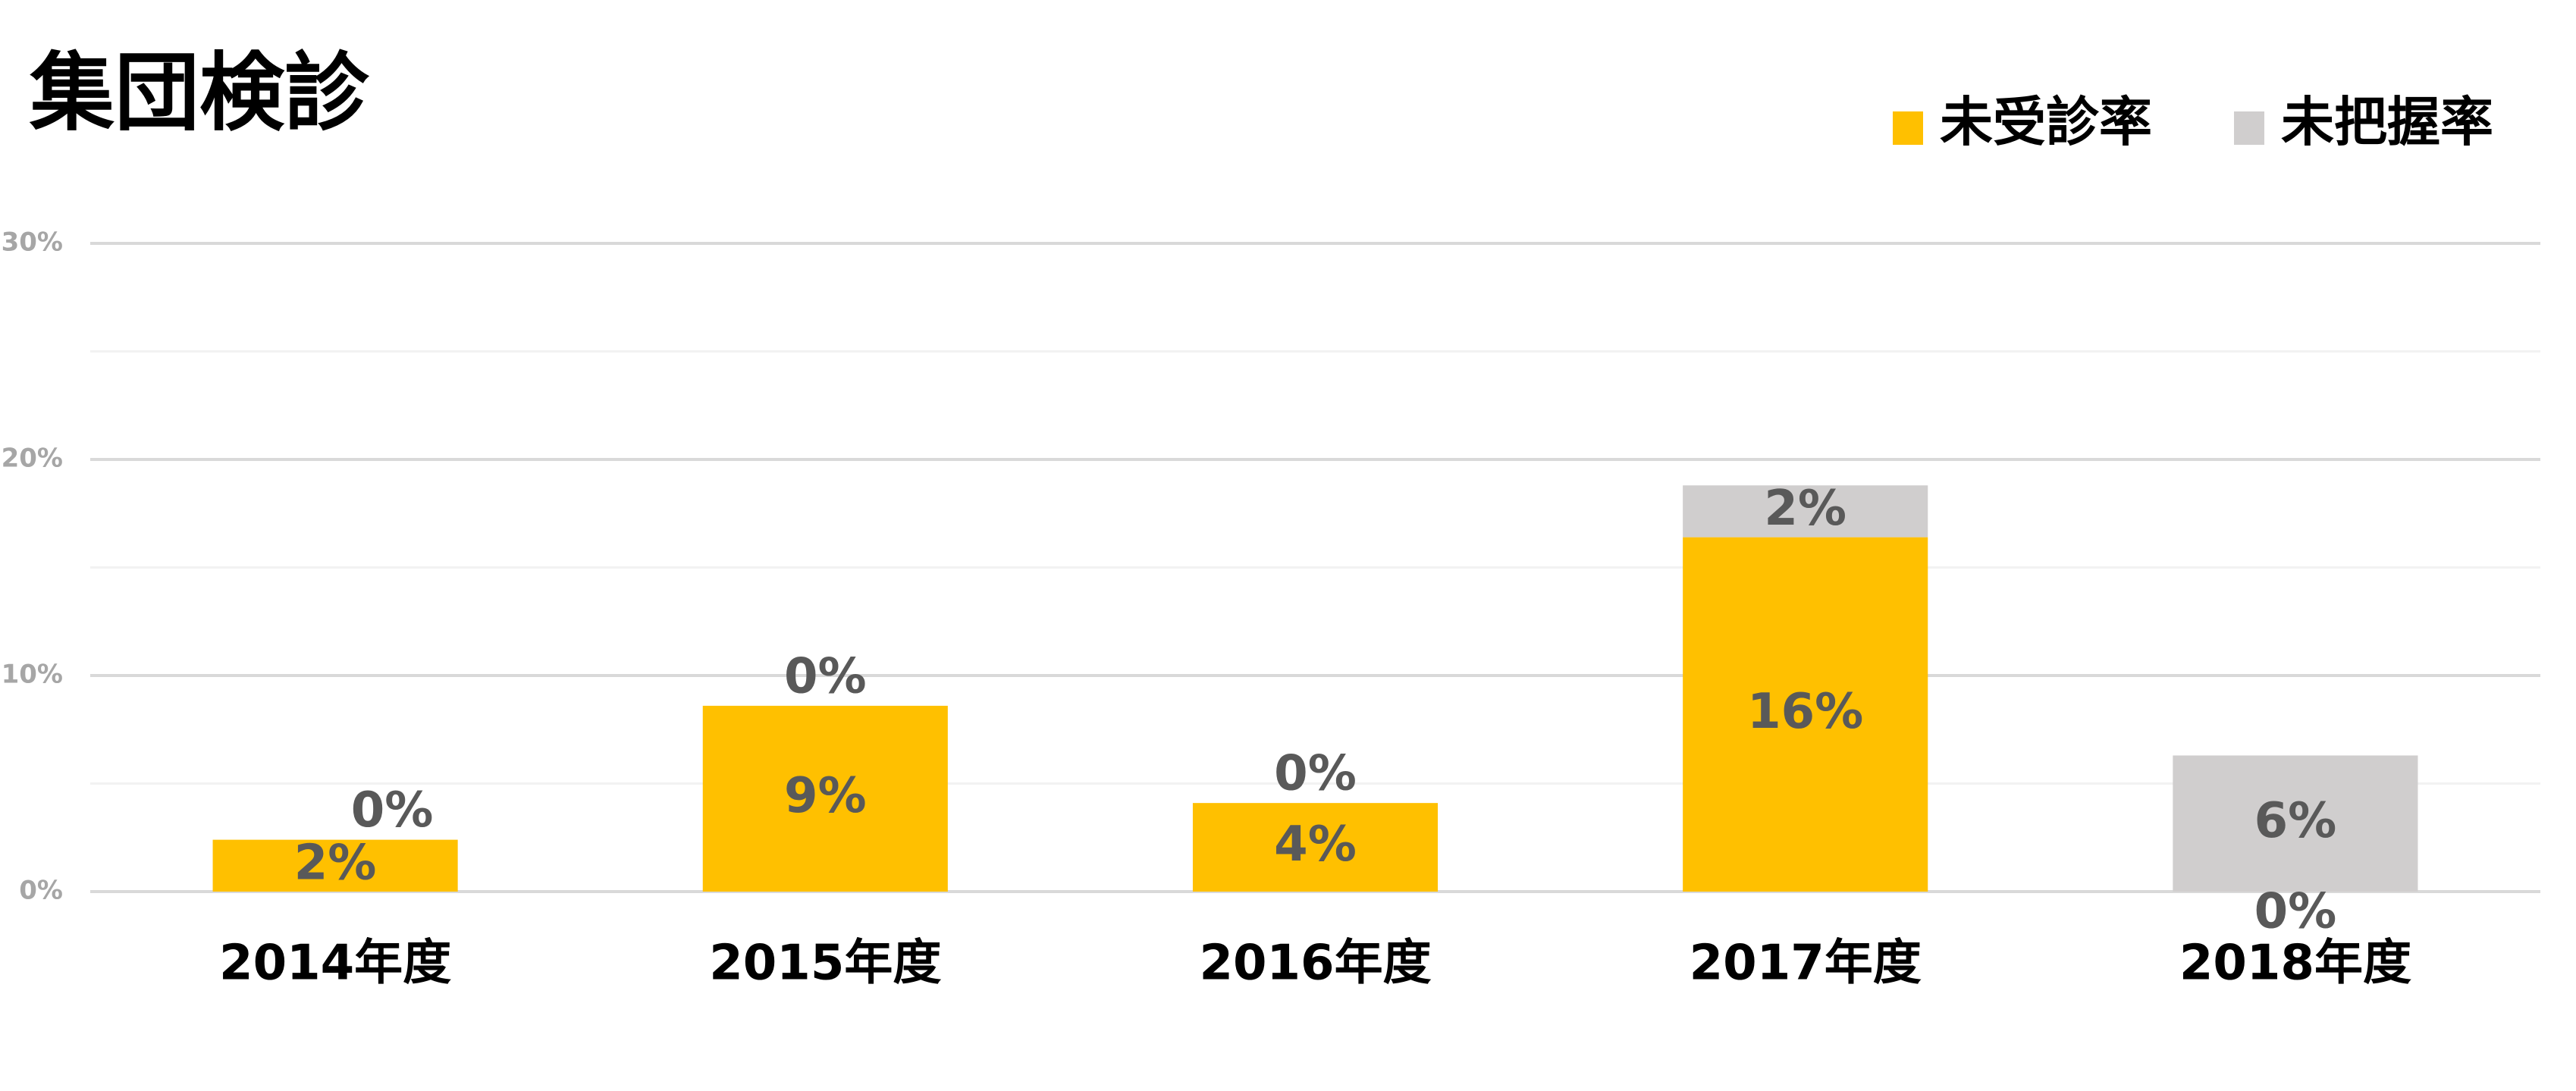 This screenshot has height=1091, width=2576. Describe the element at coordinates (32, 243) in the screenshot. I see `y-tick-label: 30%` at that location.